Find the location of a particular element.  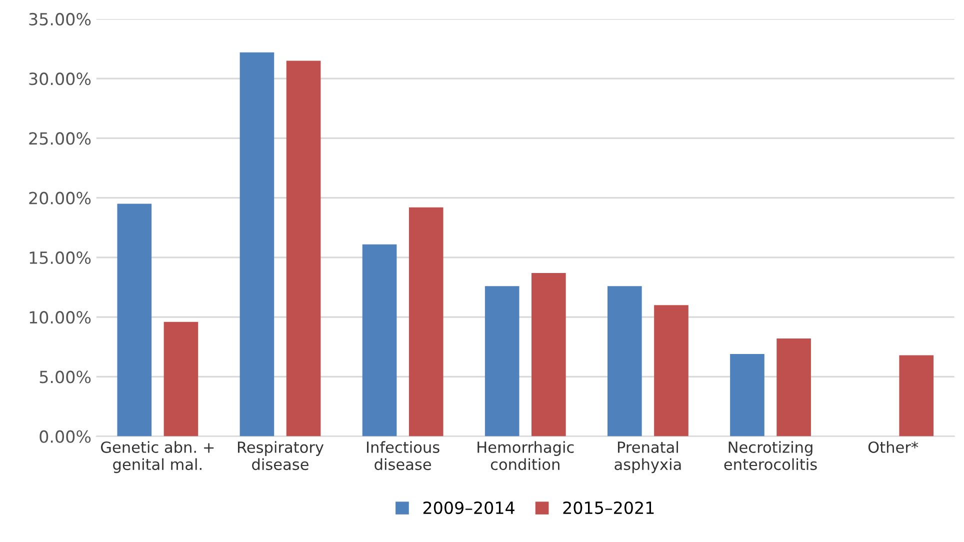

y-tick-label: 25.00% is located at coordinates (60, 138).